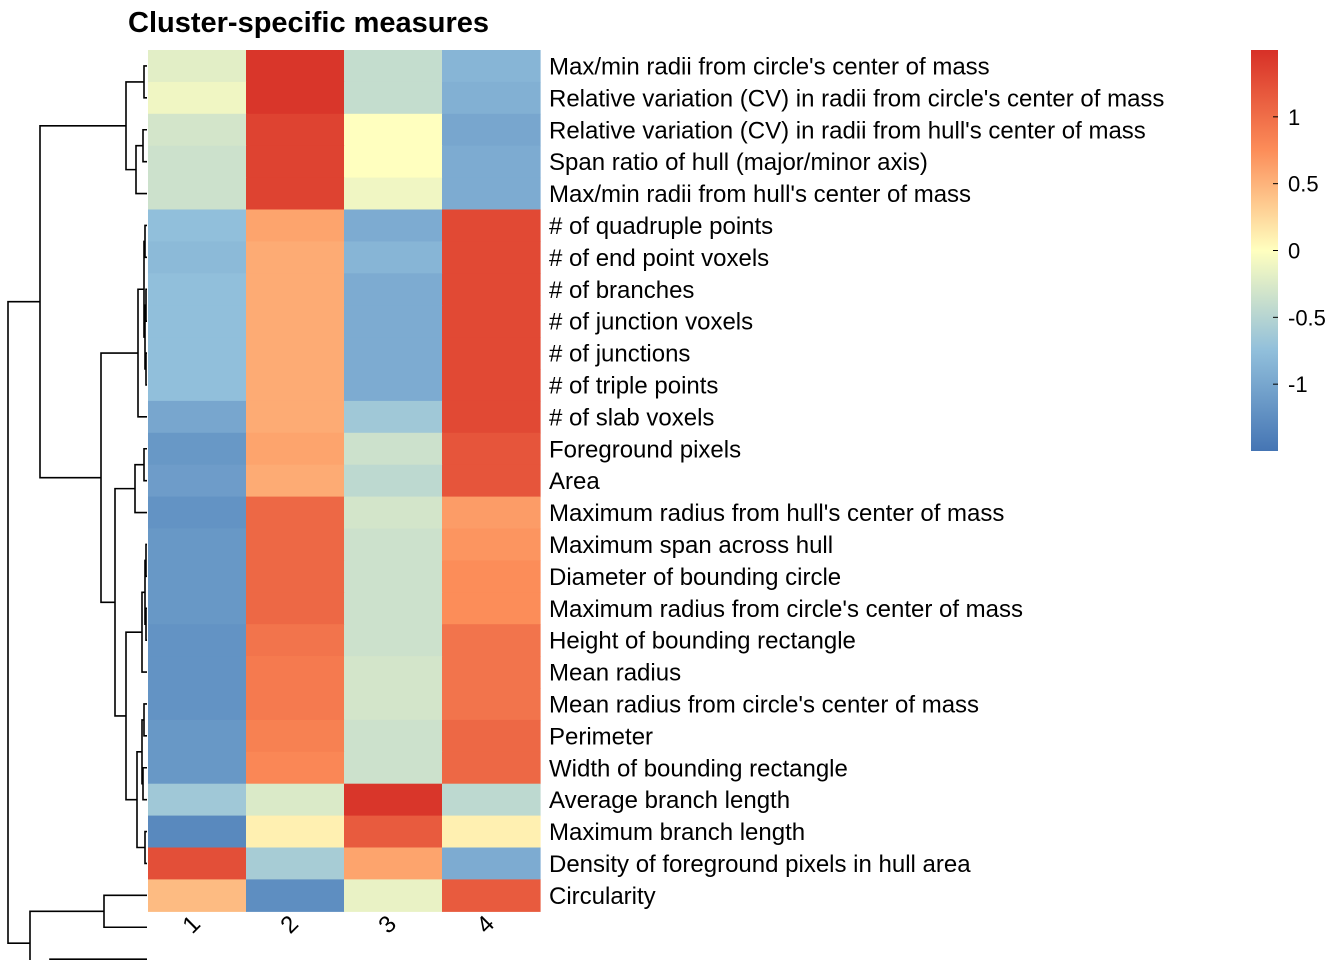 This screenshot has width=1344, height=960. I want to click on row-label: Mean radius, so click(615, 673).